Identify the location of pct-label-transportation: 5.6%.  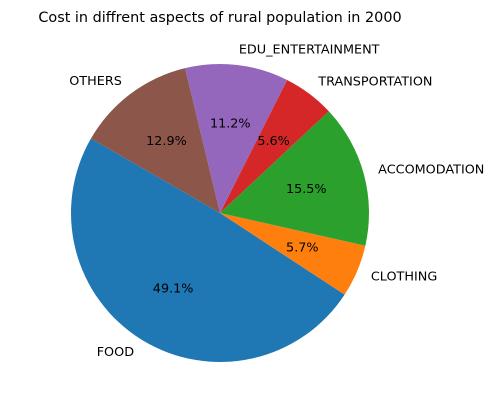
(273, 141).